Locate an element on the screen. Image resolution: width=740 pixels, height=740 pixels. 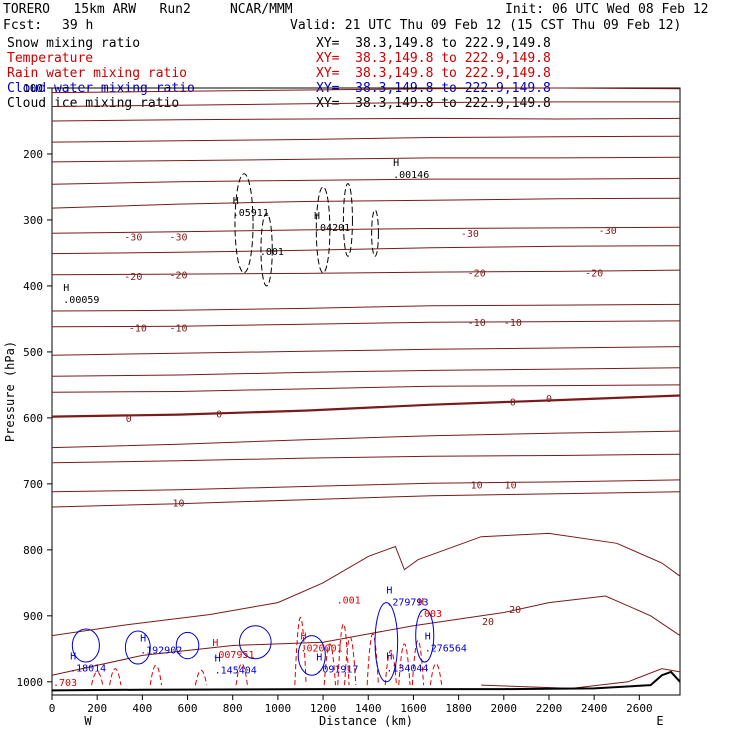
x-tick-label: 400 is located at coordinates (142, 708).